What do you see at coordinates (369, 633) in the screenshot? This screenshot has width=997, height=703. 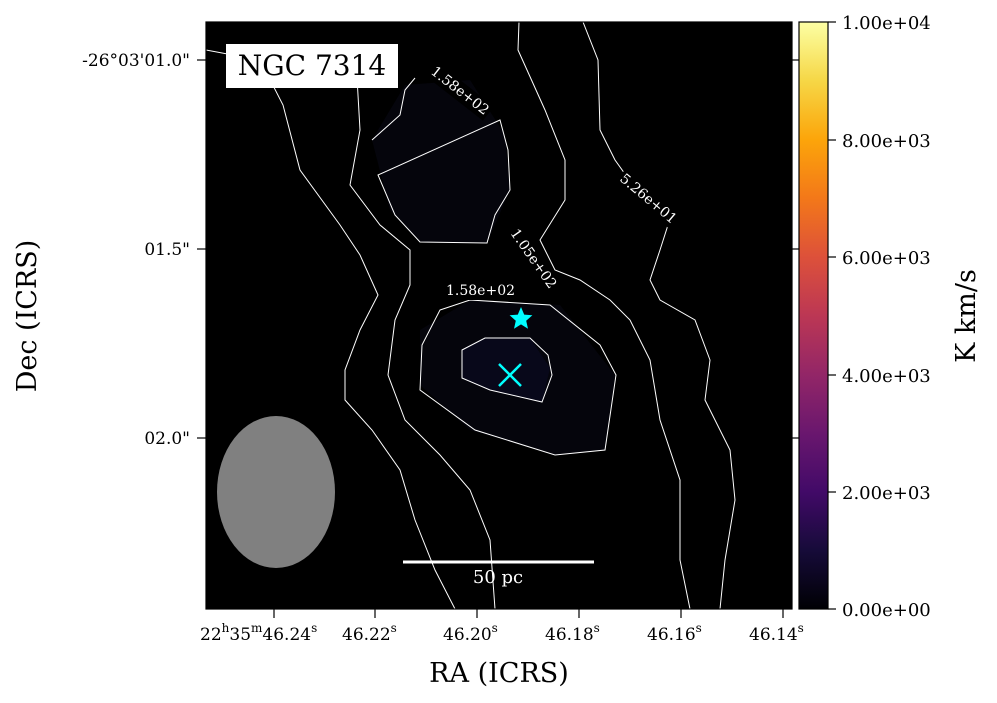 I see `x-tick-label-1: 46.22s` at bounding box center [369, 633].